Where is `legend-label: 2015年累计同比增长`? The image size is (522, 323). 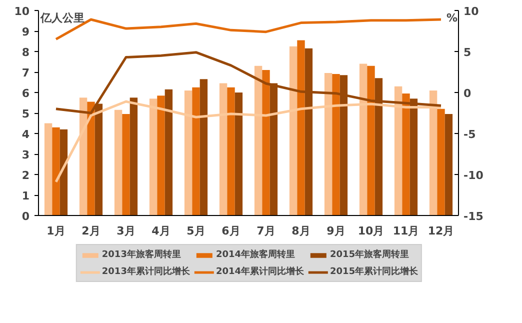
legend-label: 2015年累计同比增长 is located at coordinates (374, 271).